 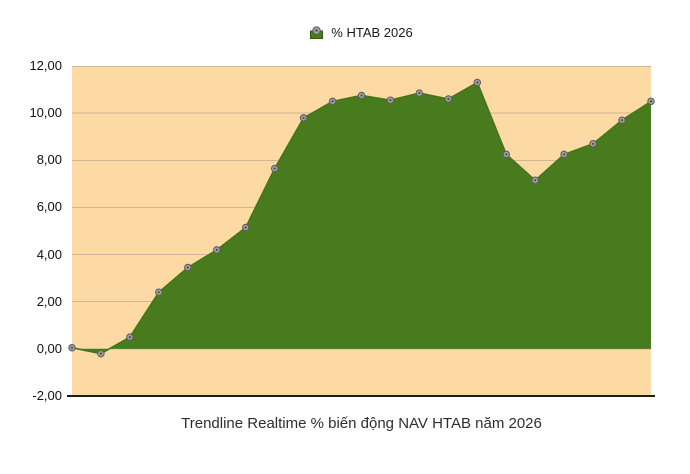 I want to click on legend-series-label: % HTAB 2026, so click(x=372, y=32).